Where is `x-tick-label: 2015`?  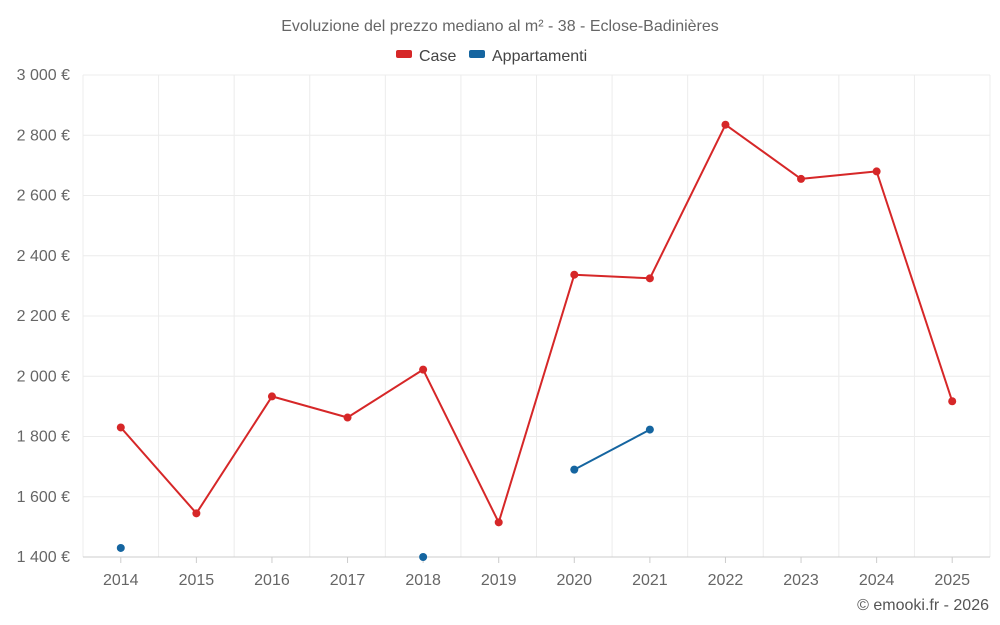 x-tick-label: 2015 is located at coordinates (197, 580).